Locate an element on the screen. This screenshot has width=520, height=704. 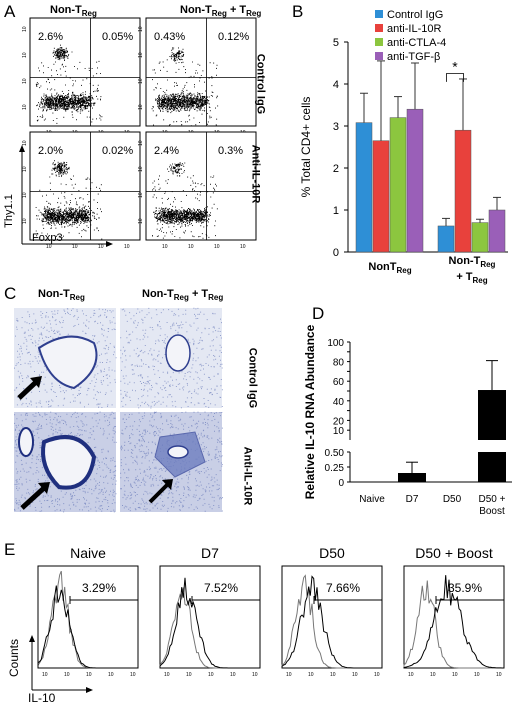
panel-a-row1-text: Control IgG is located at coordinates (260, 84).